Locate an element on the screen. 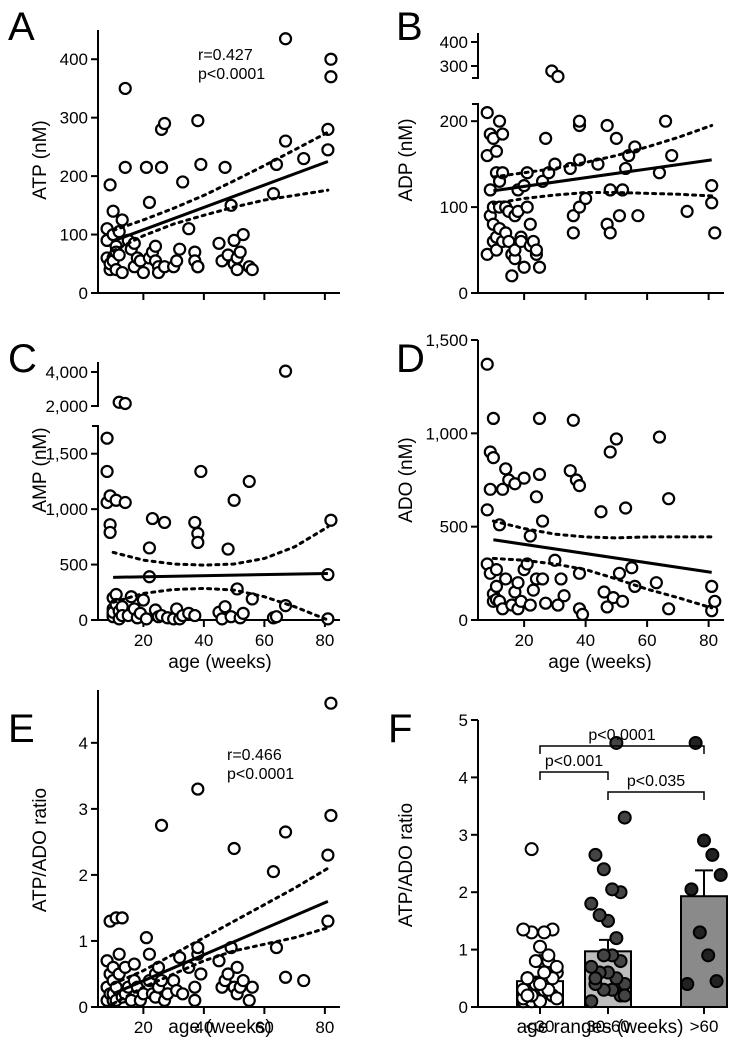 This screenshot has height=1039, width=744. stats-annotation: r=0.427 is located at coordinates (225, 55).